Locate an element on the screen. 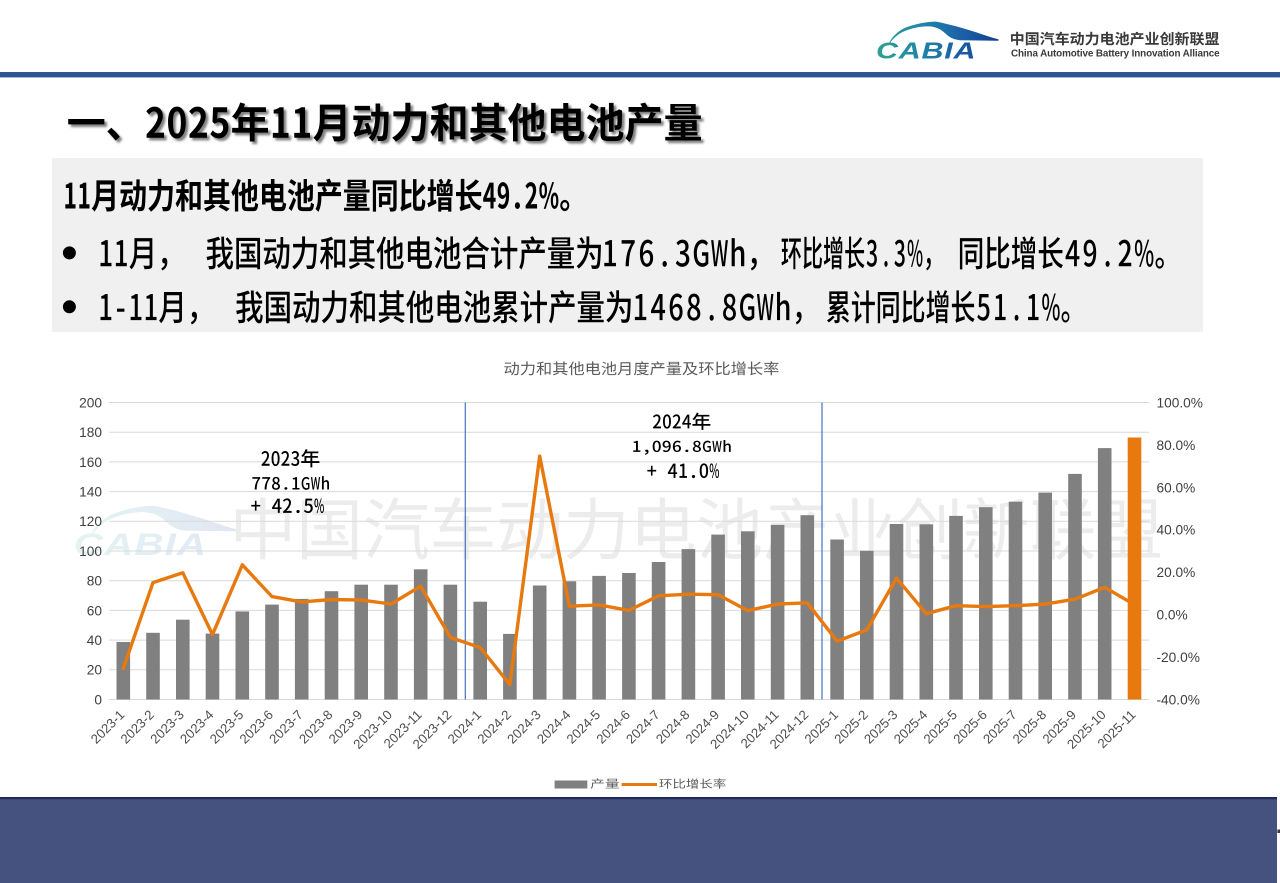 The width and height of the screenshot is (1280, 883). svg-text: -40.0% is located at coordinates (1178, 699).